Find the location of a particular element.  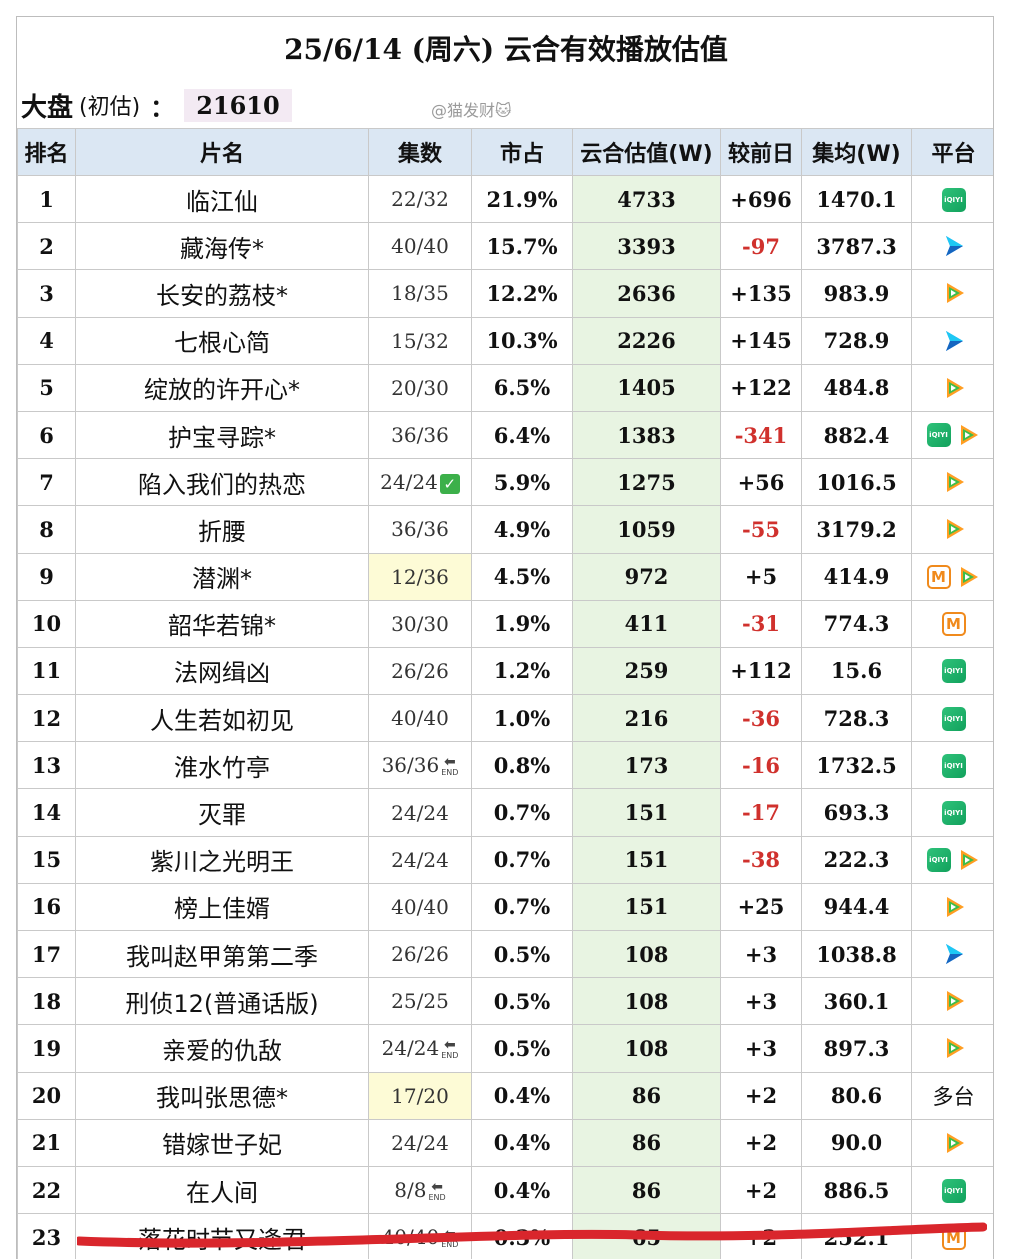

average-cell: 886.5 is located at coordinates (856, 1190).